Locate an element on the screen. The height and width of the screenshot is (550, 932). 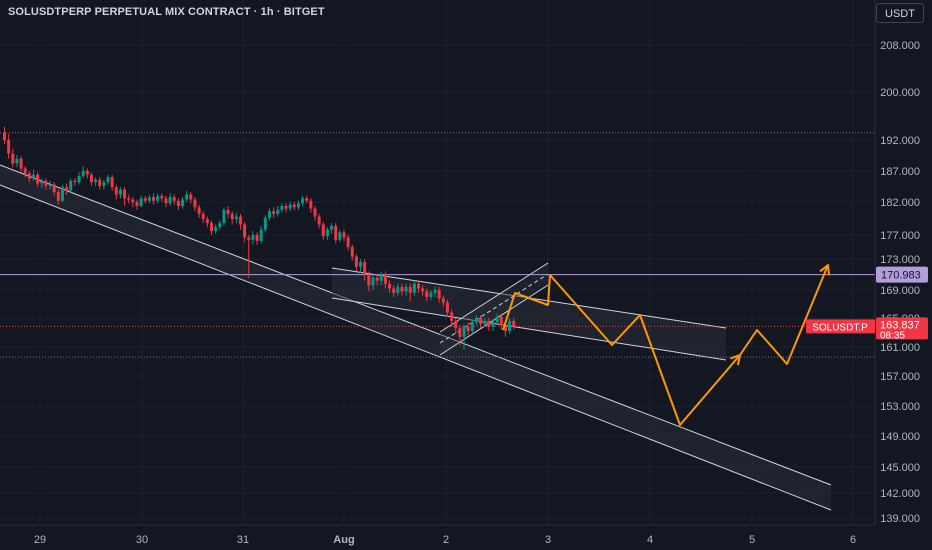
countdown-text: 08:35 is located at coordinates (892, 335).